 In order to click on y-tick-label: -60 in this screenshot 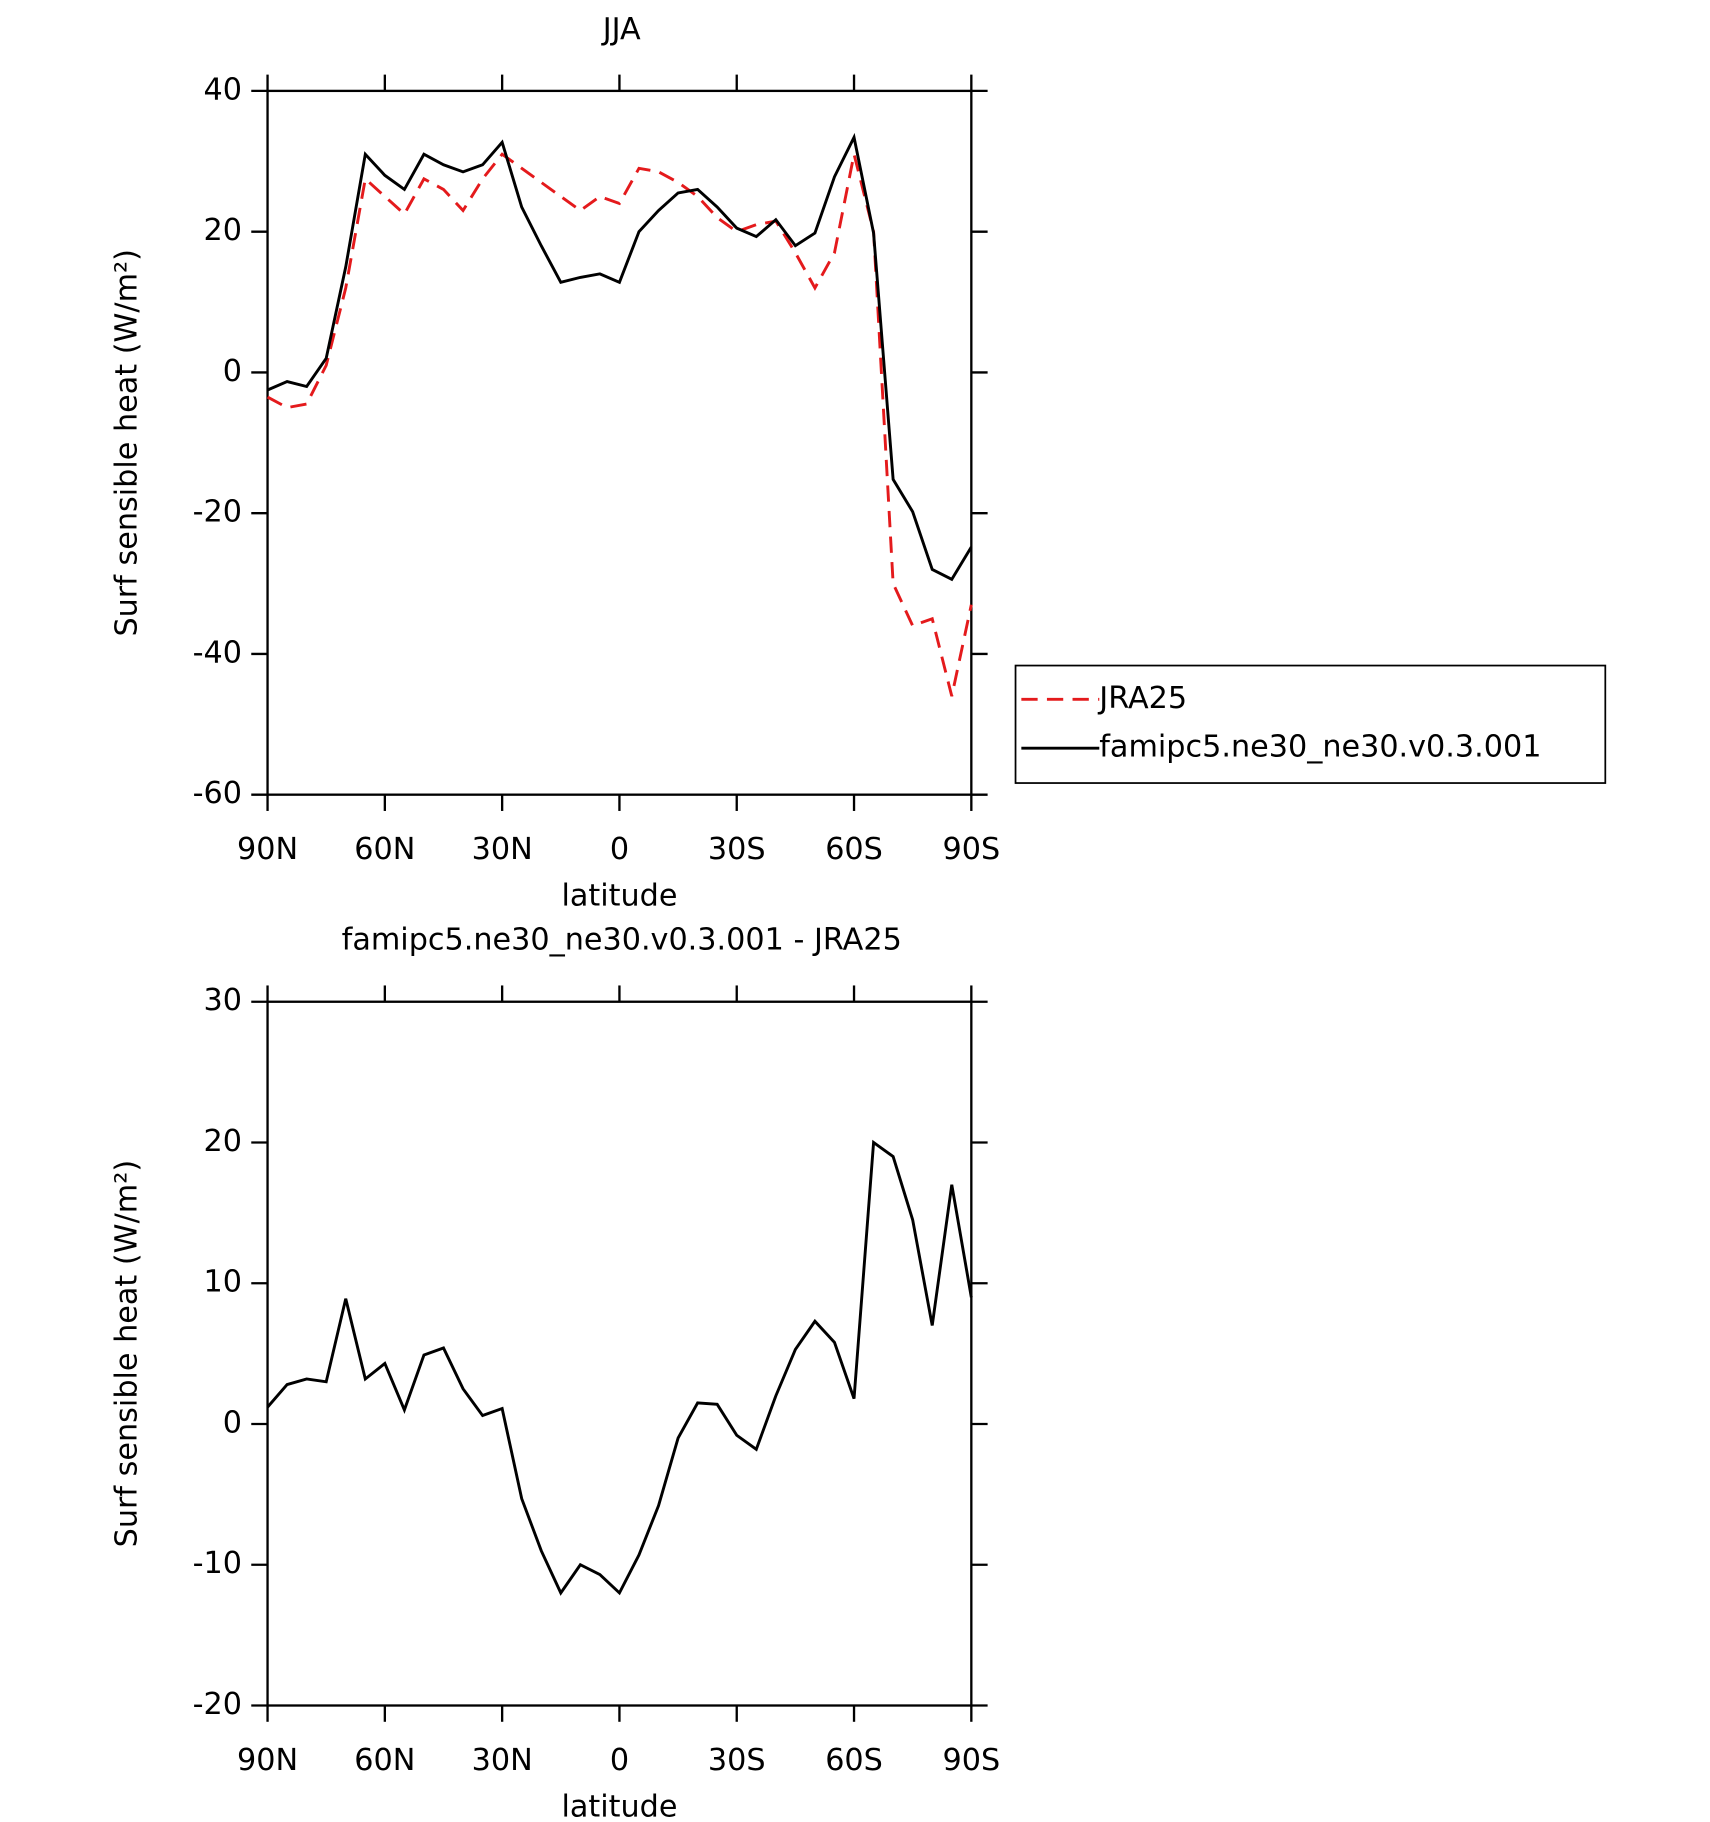, I will do `click(217, 793)`.